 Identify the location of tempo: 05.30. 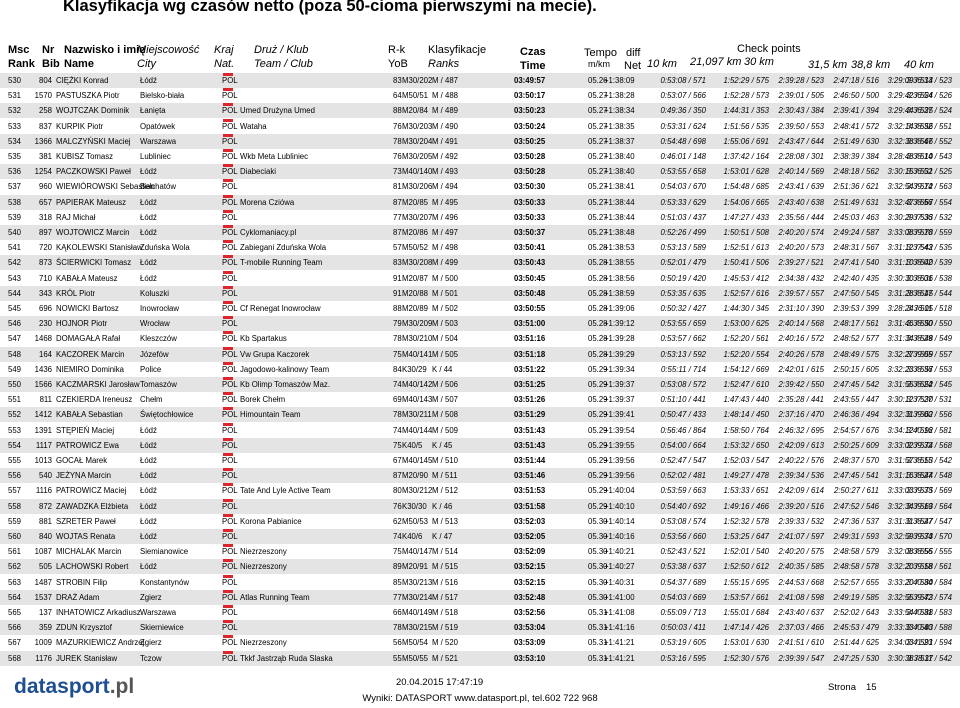
(598, 552).